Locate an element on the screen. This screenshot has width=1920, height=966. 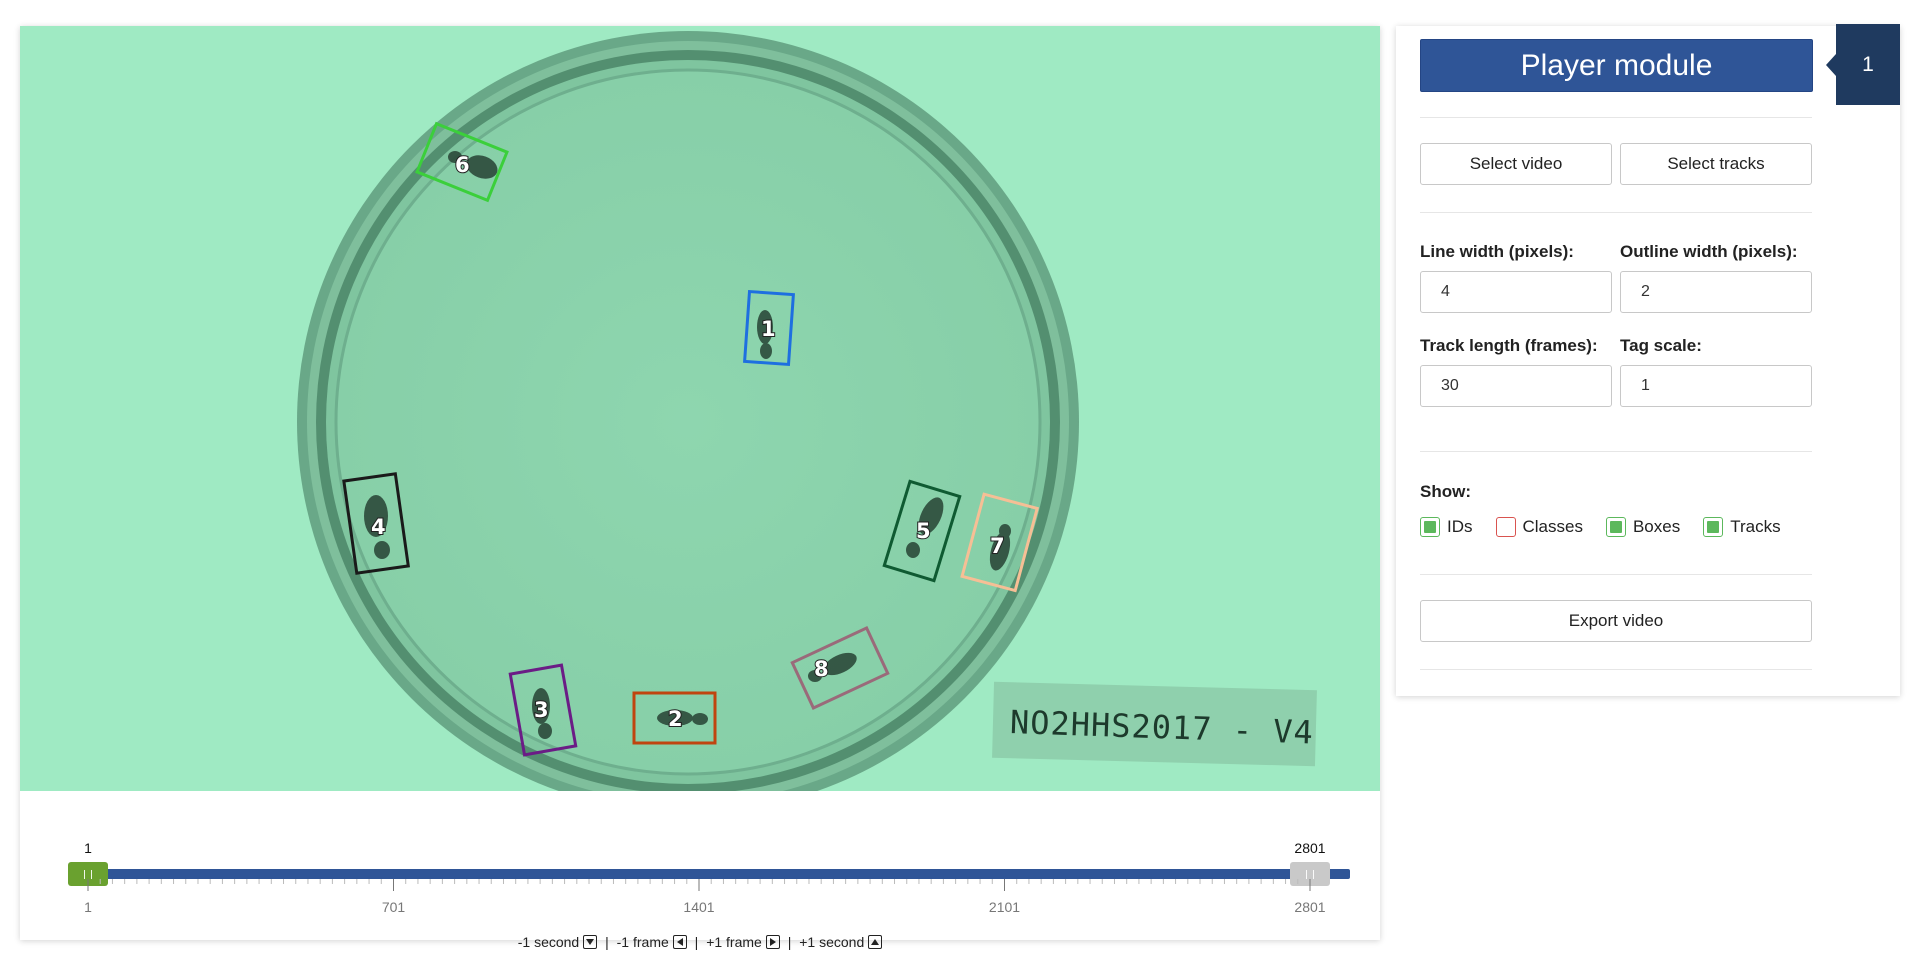
bounding-box-1-id: 1 is located at coordinates (768, 329).